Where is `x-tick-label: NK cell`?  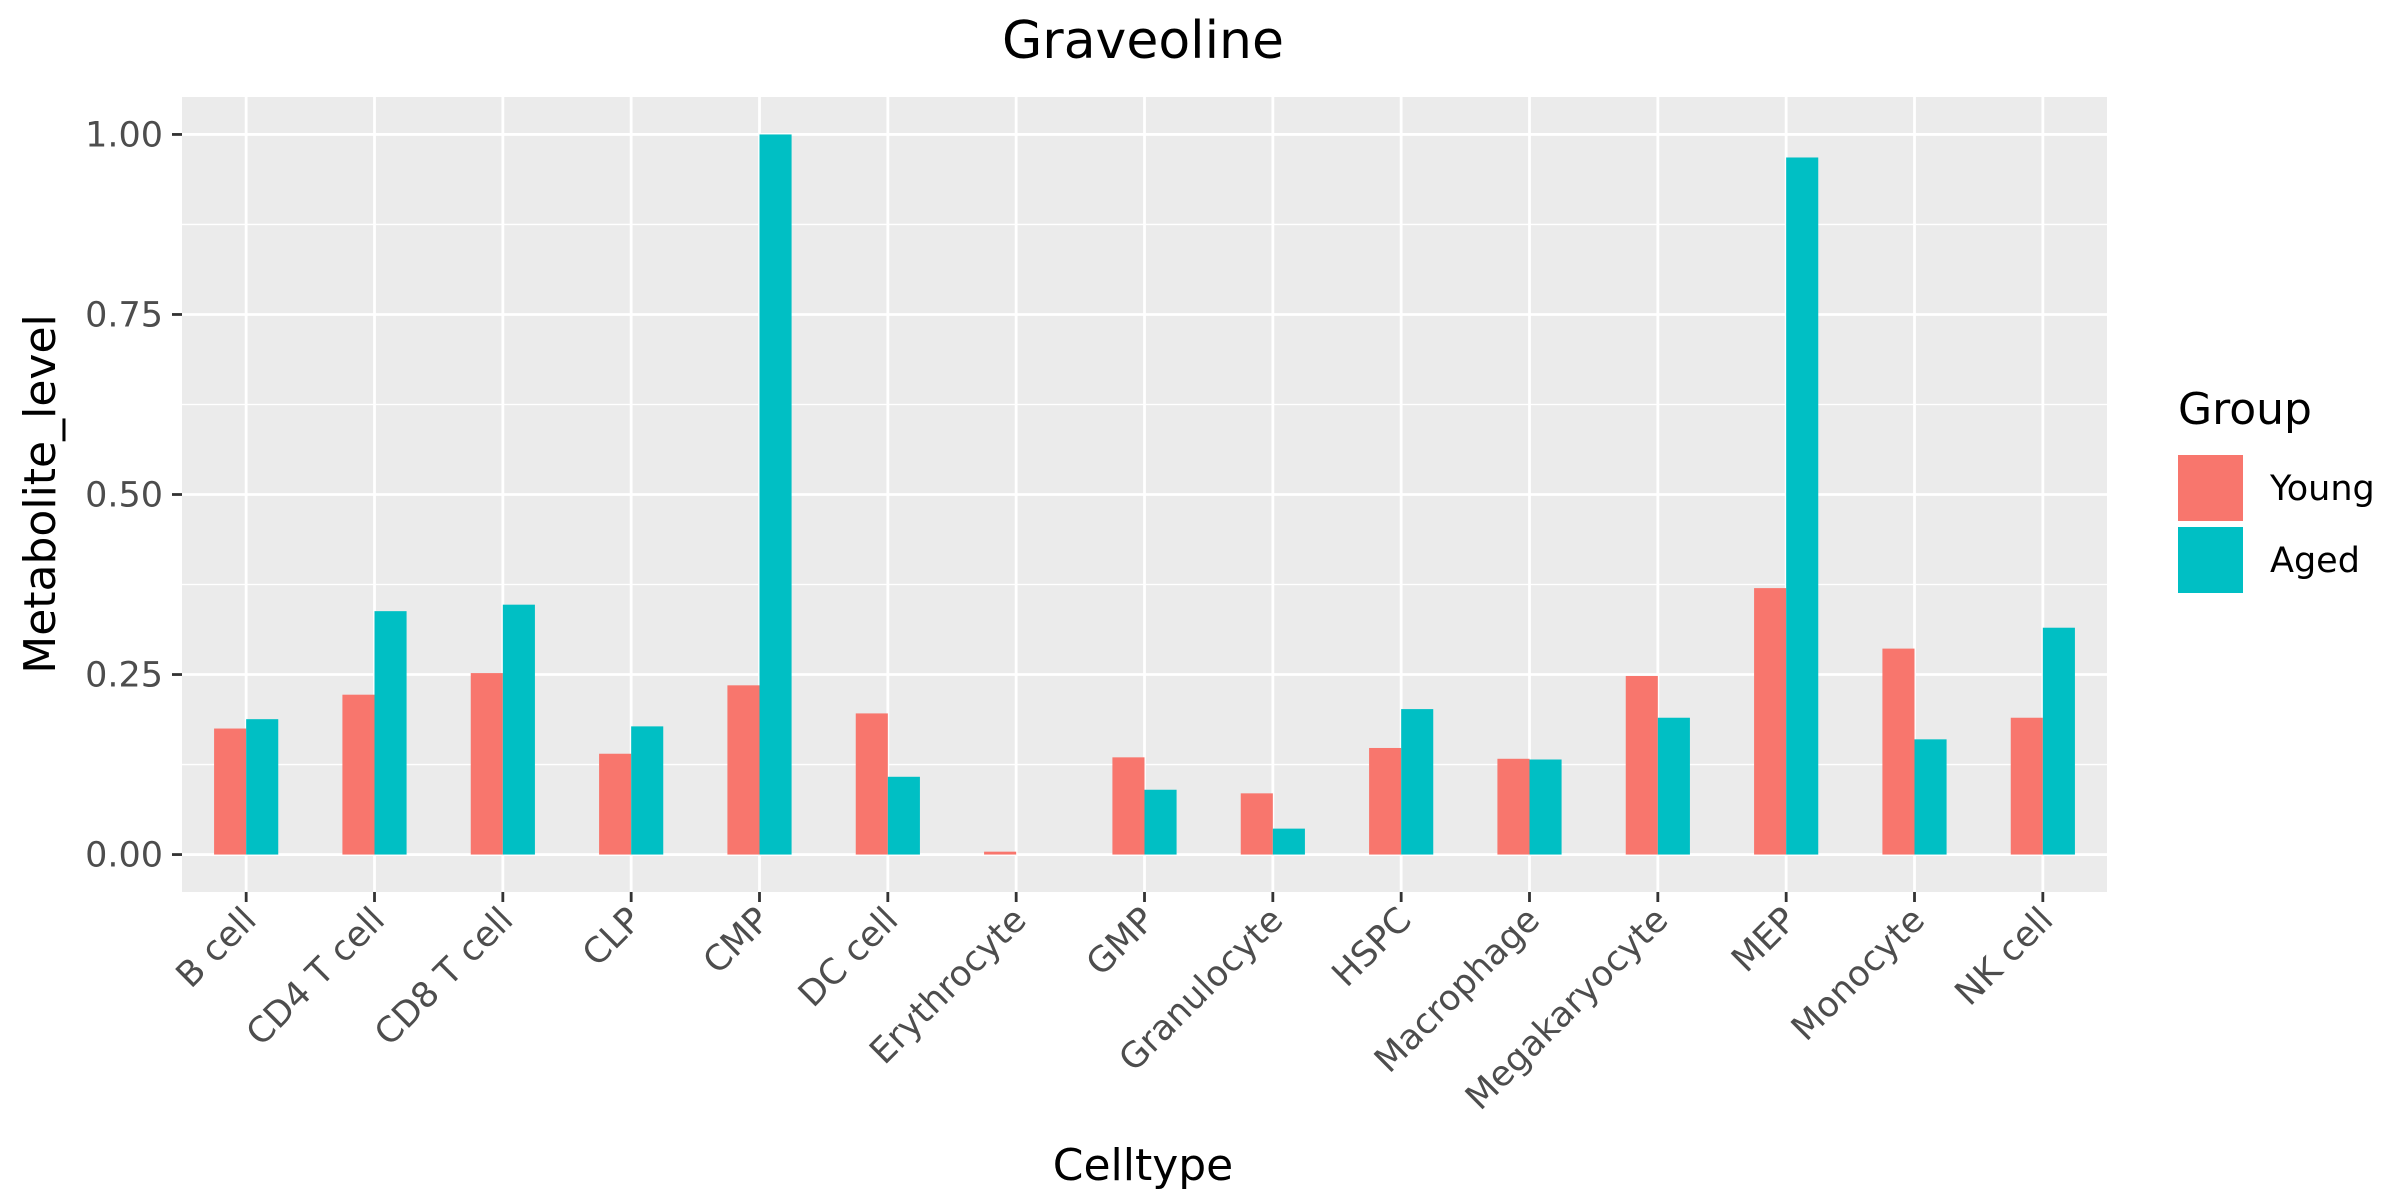 x-tick-label: NK cell is located at coordinates (2004, 956).